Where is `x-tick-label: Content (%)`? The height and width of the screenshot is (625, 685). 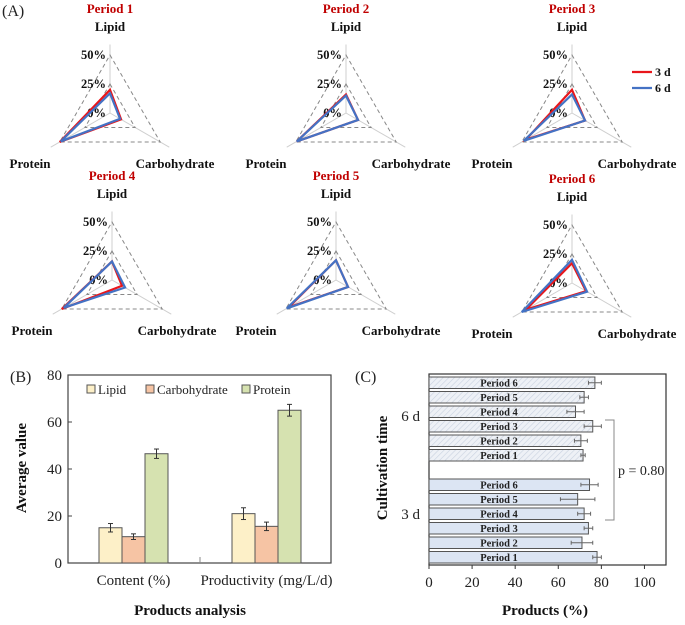 x-tick-label: Content (%) is located at coordinates (134, 581).